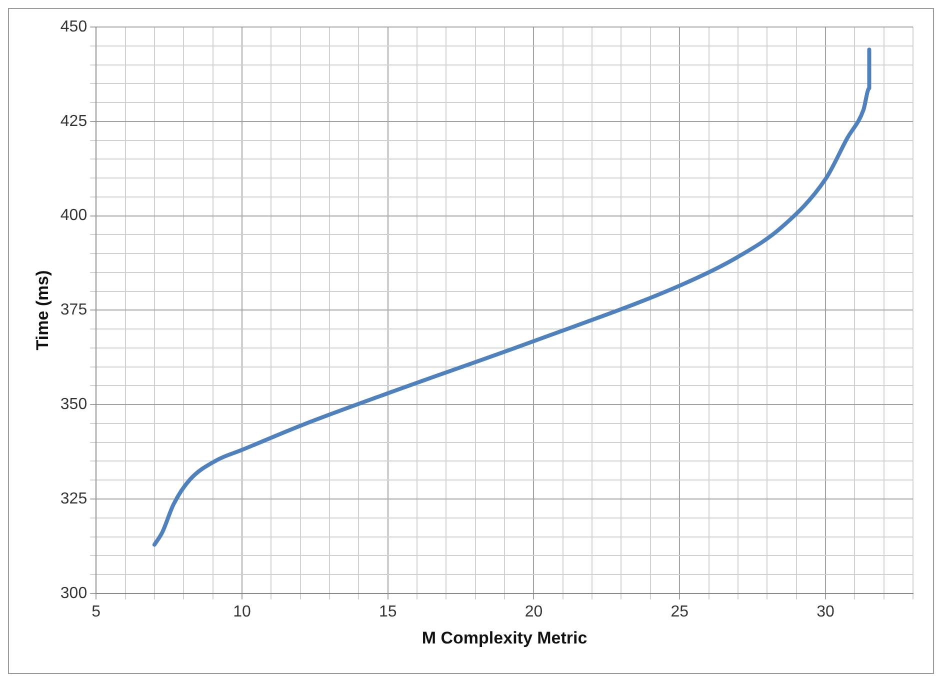 The width and height of the screenshot is (942, 684). Describe the element at coordinates (74, 215) in the screenshot. I see `y-tick-label: 400` at that location.